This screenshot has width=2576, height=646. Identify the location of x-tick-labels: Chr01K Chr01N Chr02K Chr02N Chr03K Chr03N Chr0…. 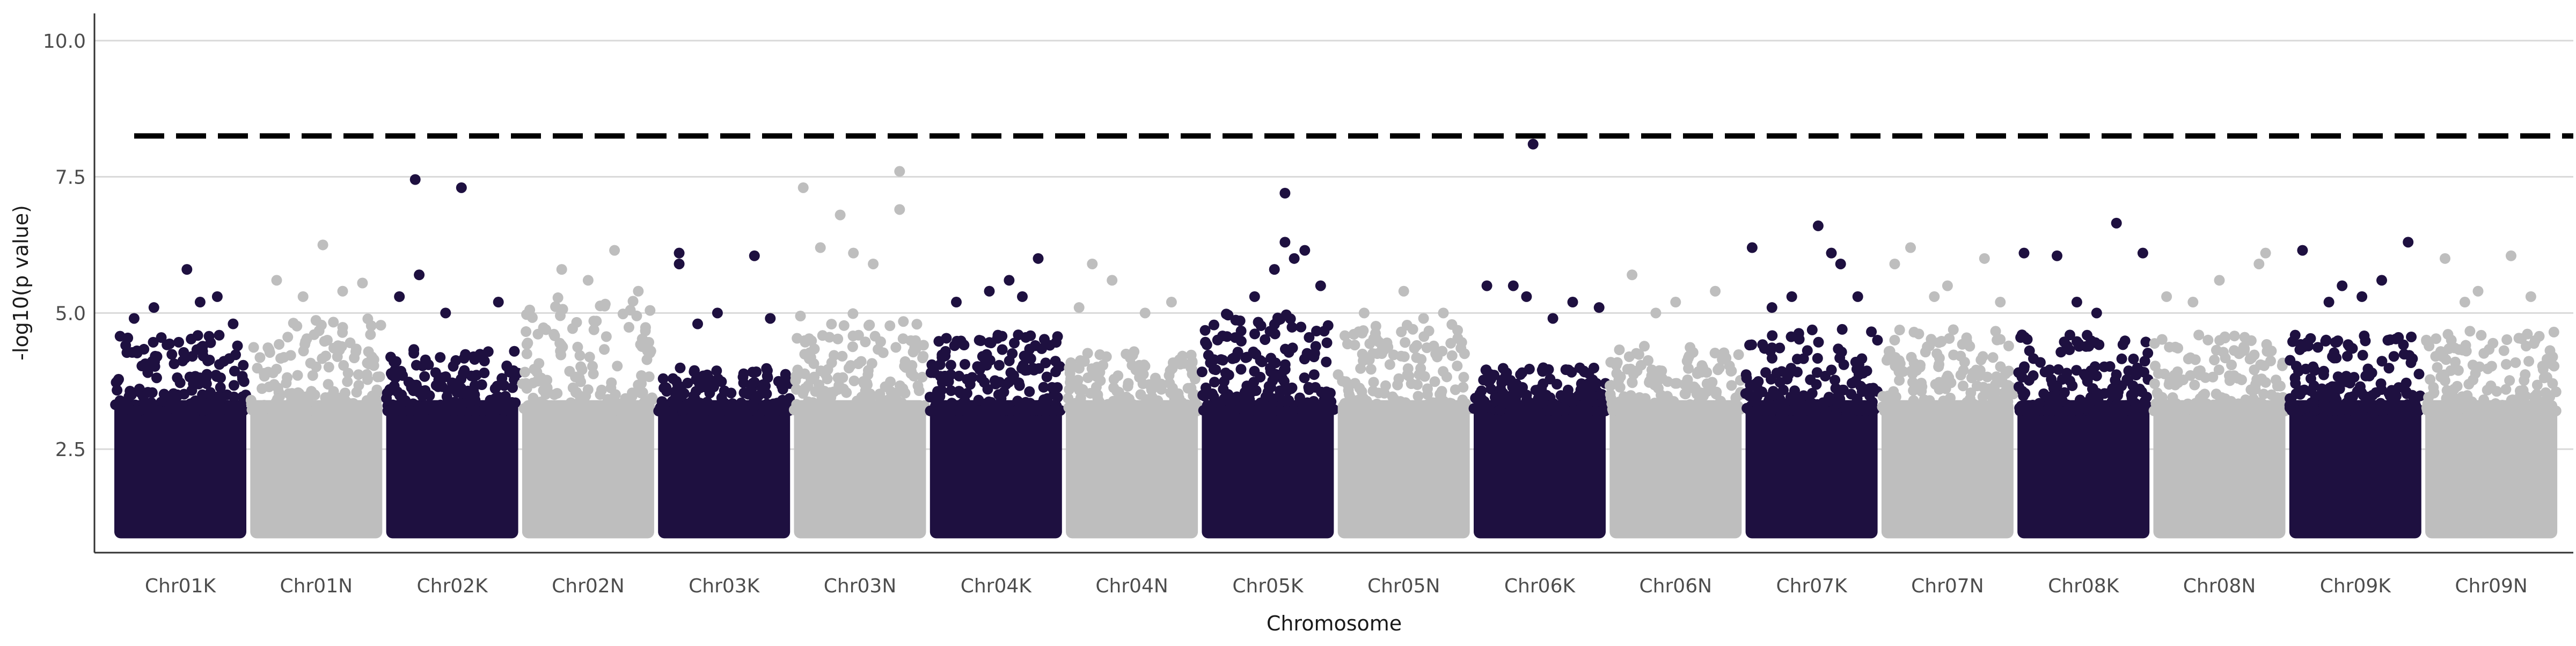
(1336, 586).